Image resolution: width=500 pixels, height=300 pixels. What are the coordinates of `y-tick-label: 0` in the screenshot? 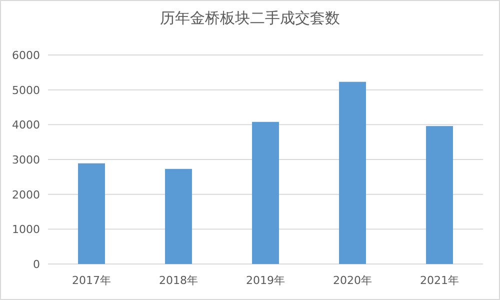 It's located at (36, 264).